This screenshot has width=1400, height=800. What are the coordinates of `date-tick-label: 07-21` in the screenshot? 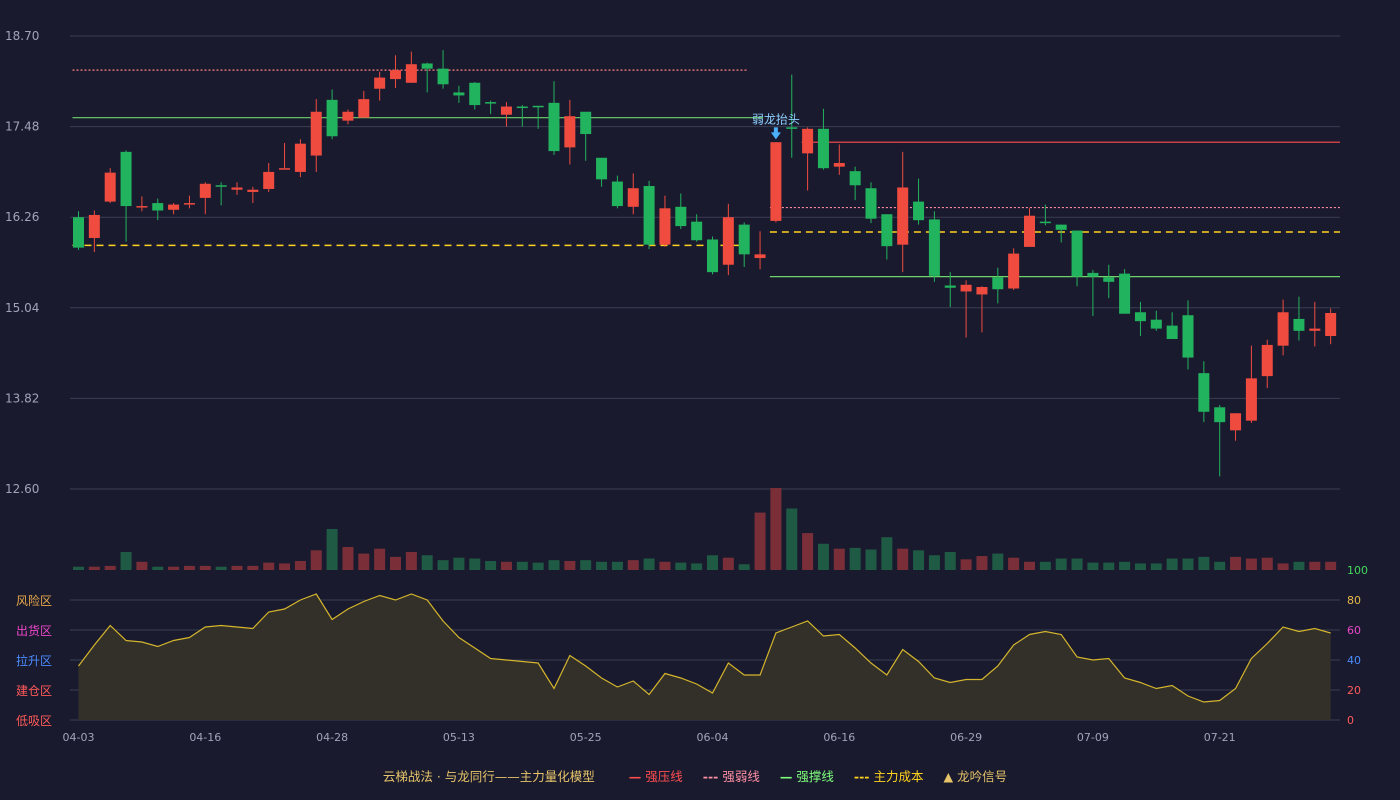 It's located at (1220, 737).